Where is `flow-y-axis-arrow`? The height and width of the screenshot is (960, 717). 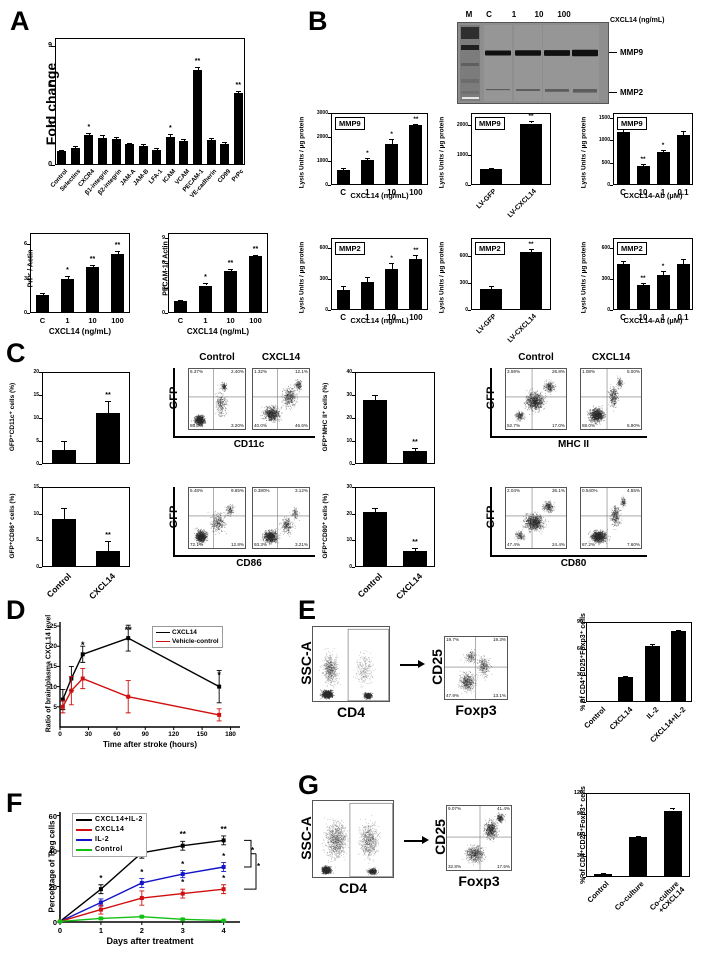 flow-y-axis-arrow is located at coordinates (491, 521).